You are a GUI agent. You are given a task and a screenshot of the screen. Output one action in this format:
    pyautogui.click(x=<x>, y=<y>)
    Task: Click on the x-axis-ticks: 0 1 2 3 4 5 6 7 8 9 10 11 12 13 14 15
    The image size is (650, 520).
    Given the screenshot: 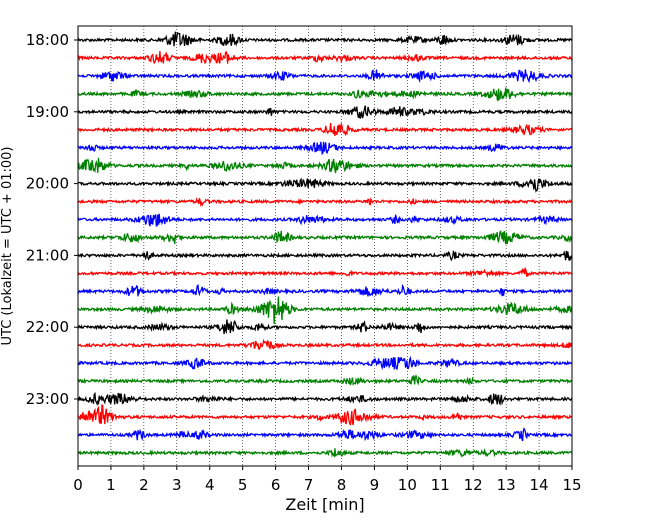 What is the action you would take?
    pyautogui.click(x=327, y=480)
    